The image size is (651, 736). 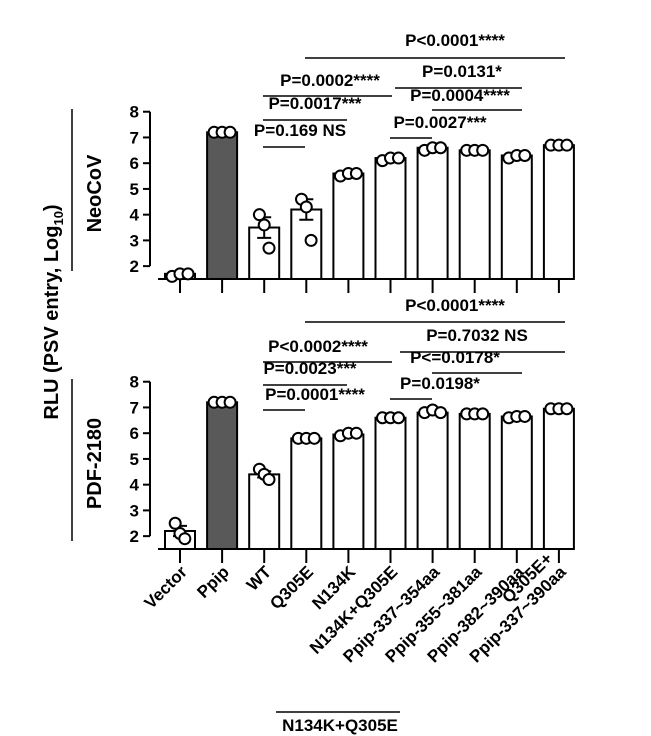 What do you see at coordinates (300, 130) in the screenshot?
I see `significance-label: P=0.169 NS` at bounding box center [300, 130].